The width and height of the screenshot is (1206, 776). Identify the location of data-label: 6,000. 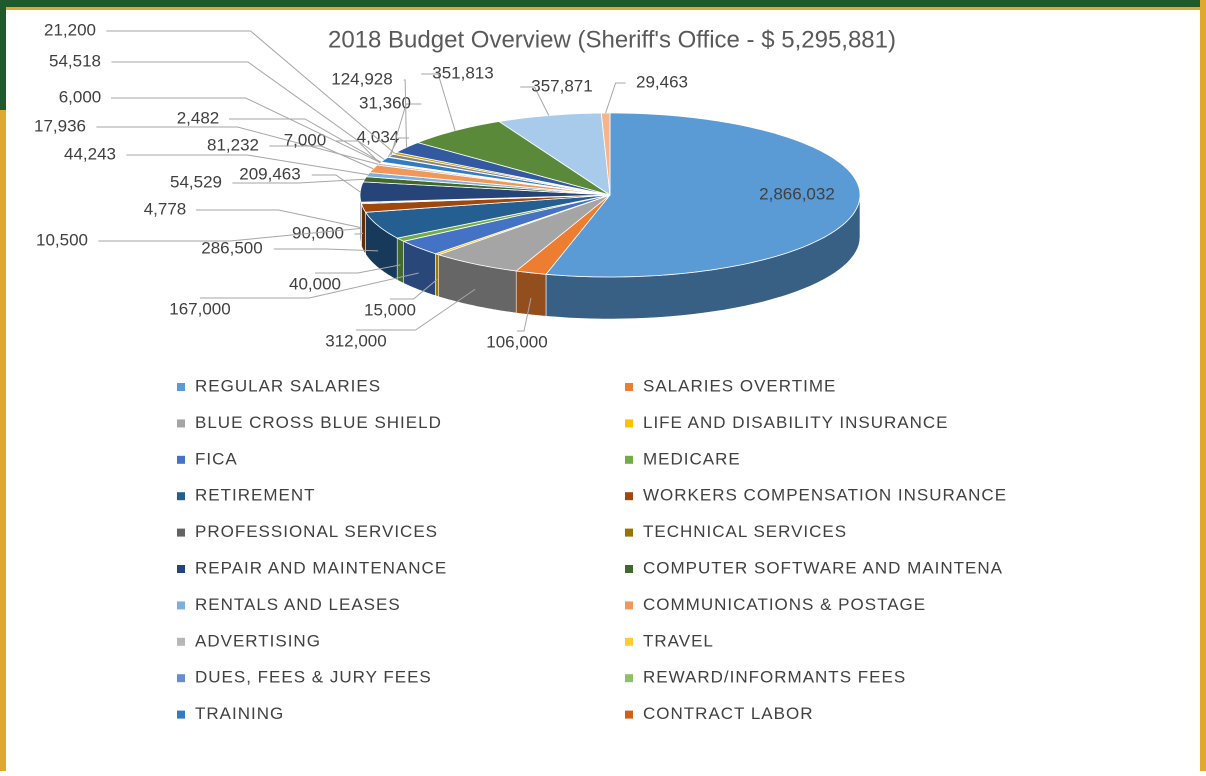
(80, 96).